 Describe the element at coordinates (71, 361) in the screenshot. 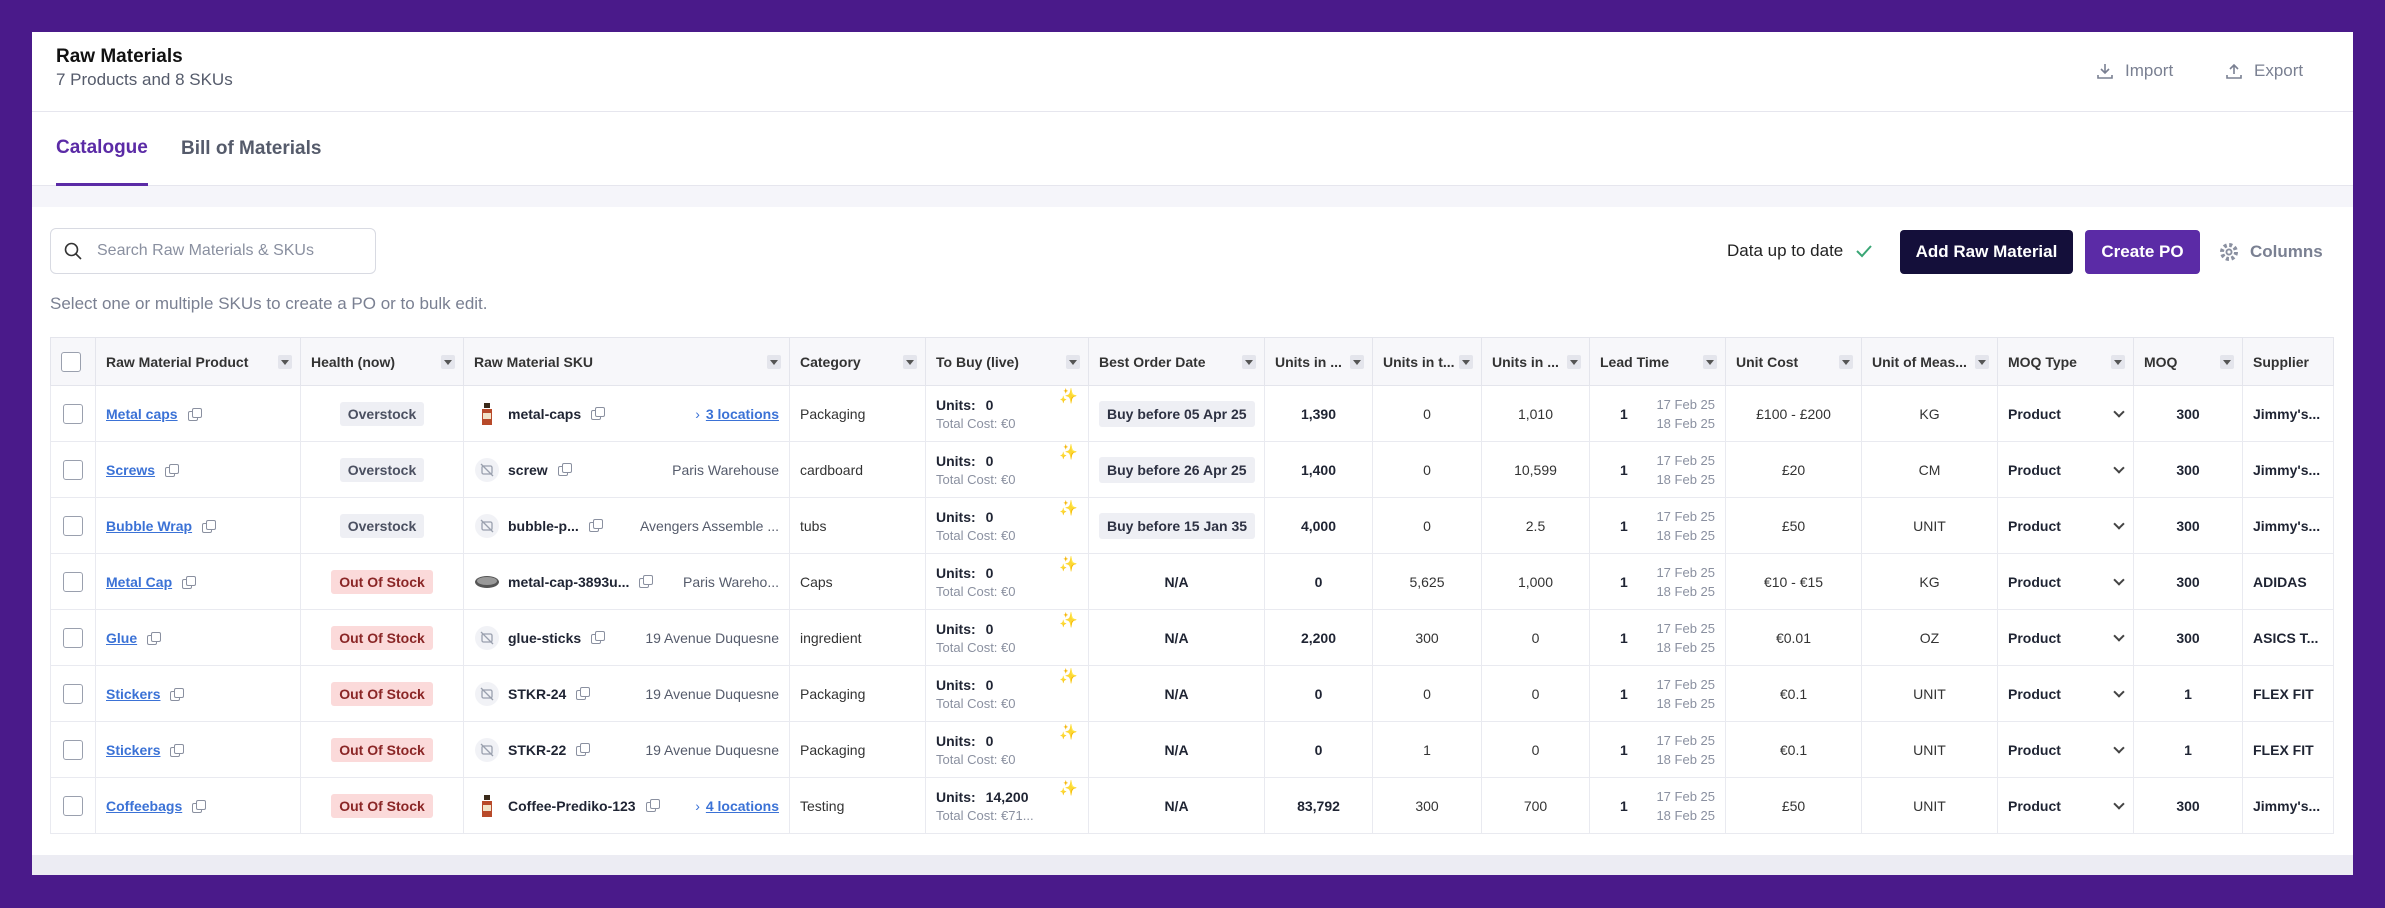

I see `select-all-checkbox` at that location.